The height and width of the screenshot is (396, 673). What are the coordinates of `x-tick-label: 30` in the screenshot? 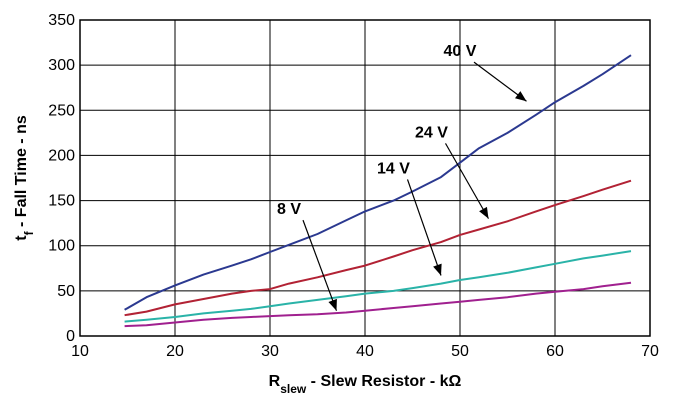 It's located at (270, 351).